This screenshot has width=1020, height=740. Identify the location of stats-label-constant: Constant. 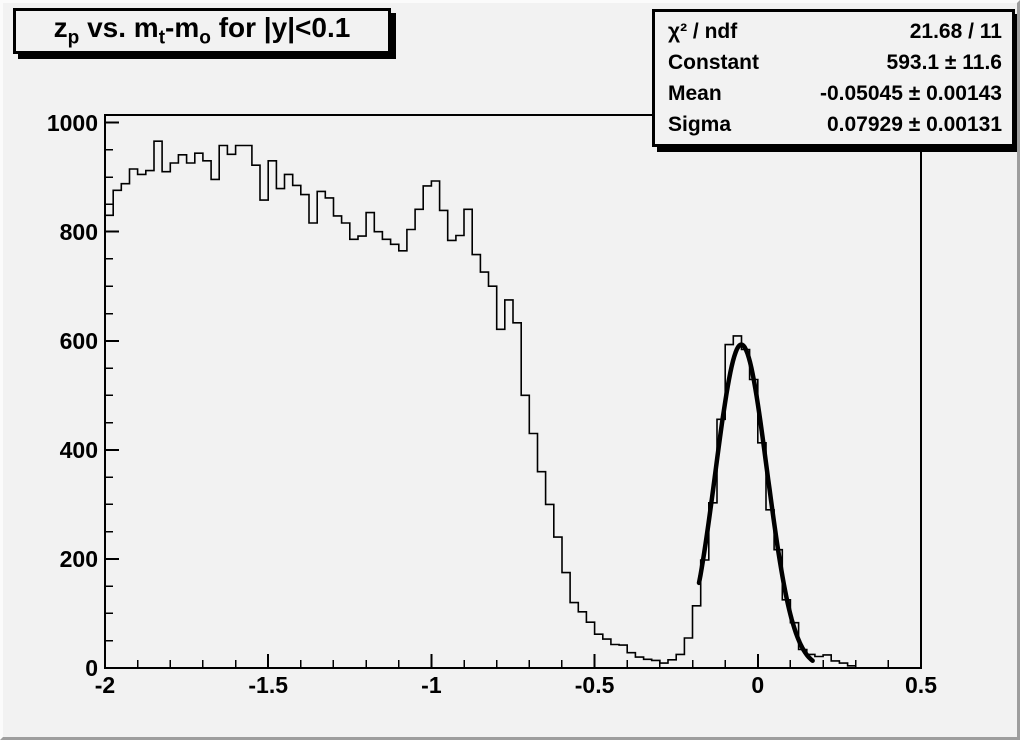
(713, 62).